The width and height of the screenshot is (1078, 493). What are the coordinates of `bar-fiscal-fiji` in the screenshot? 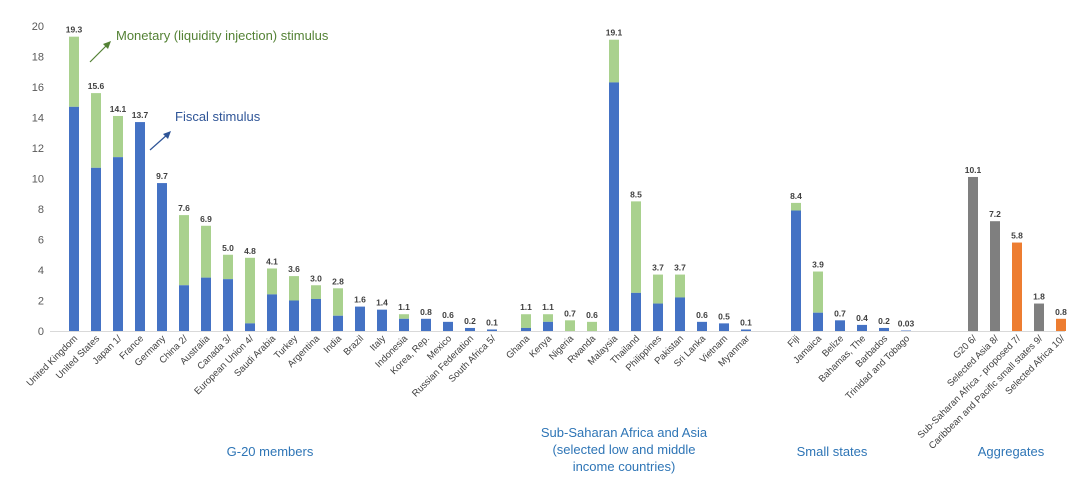 It's located at (796, 270).